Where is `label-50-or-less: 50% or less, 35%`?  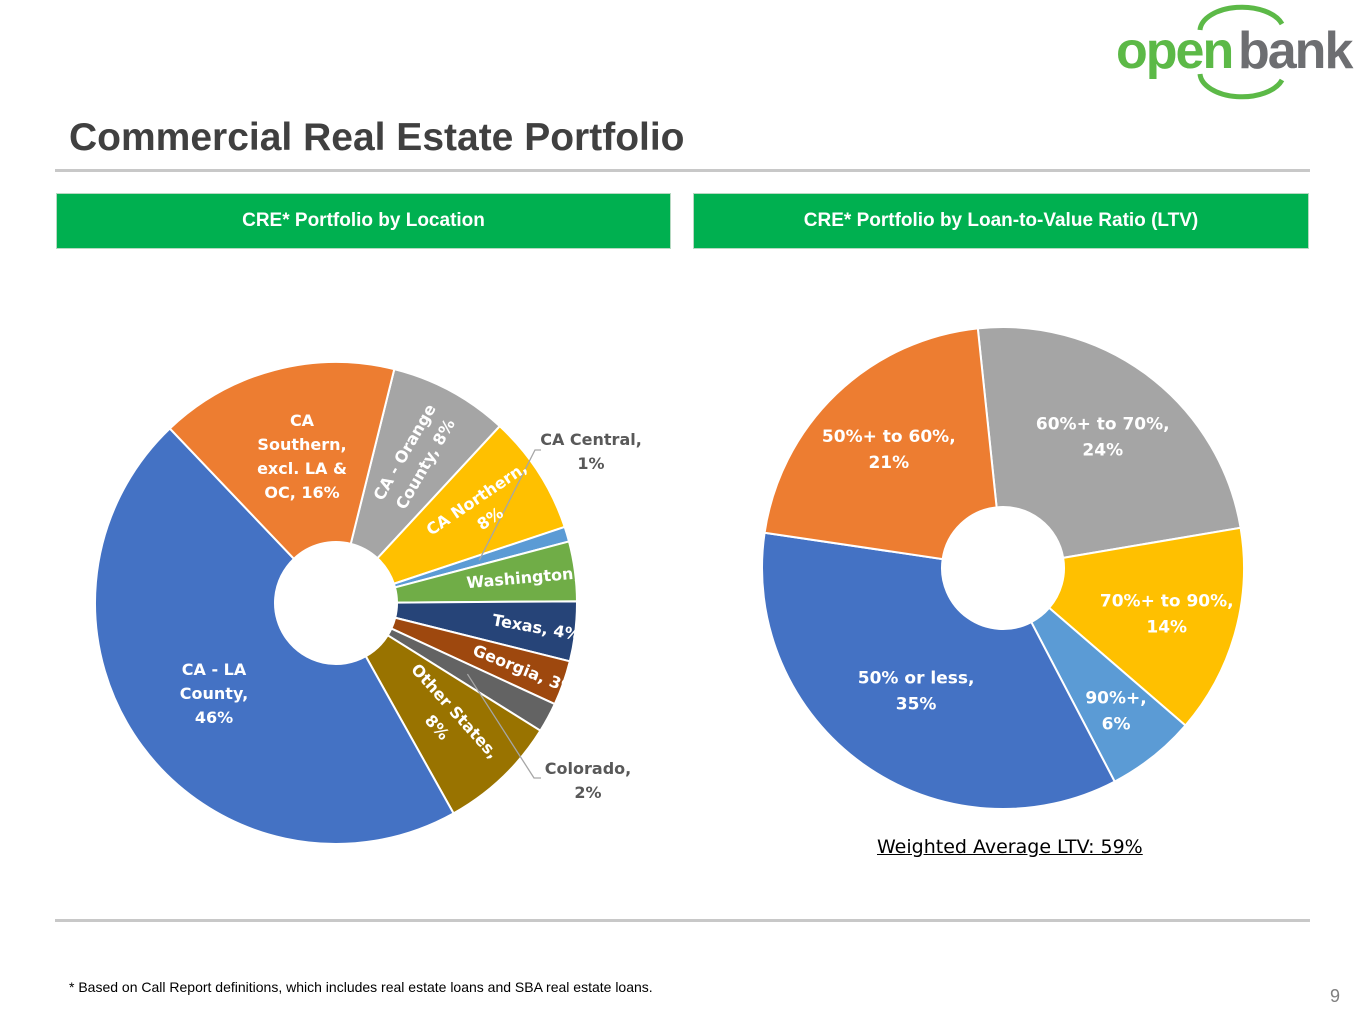 label-50-or-less: 50% or less, 35% is located at coordinates (916, 691).